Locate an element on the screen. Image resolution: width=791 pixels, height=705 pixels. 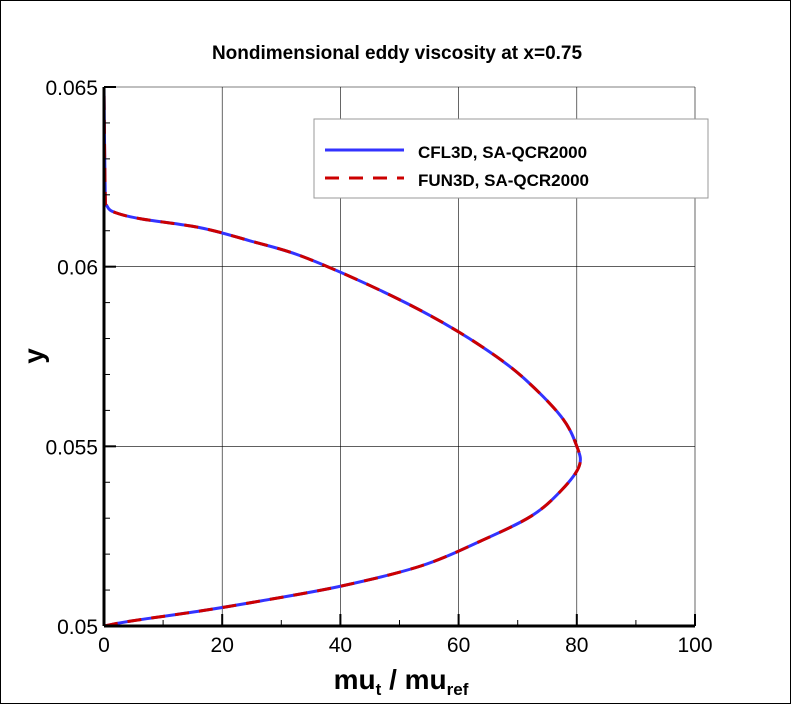
legend: CFL3D, SA-QCR2000 FUN3D, SA-QCR2000 is located at coordinates (511, 158).